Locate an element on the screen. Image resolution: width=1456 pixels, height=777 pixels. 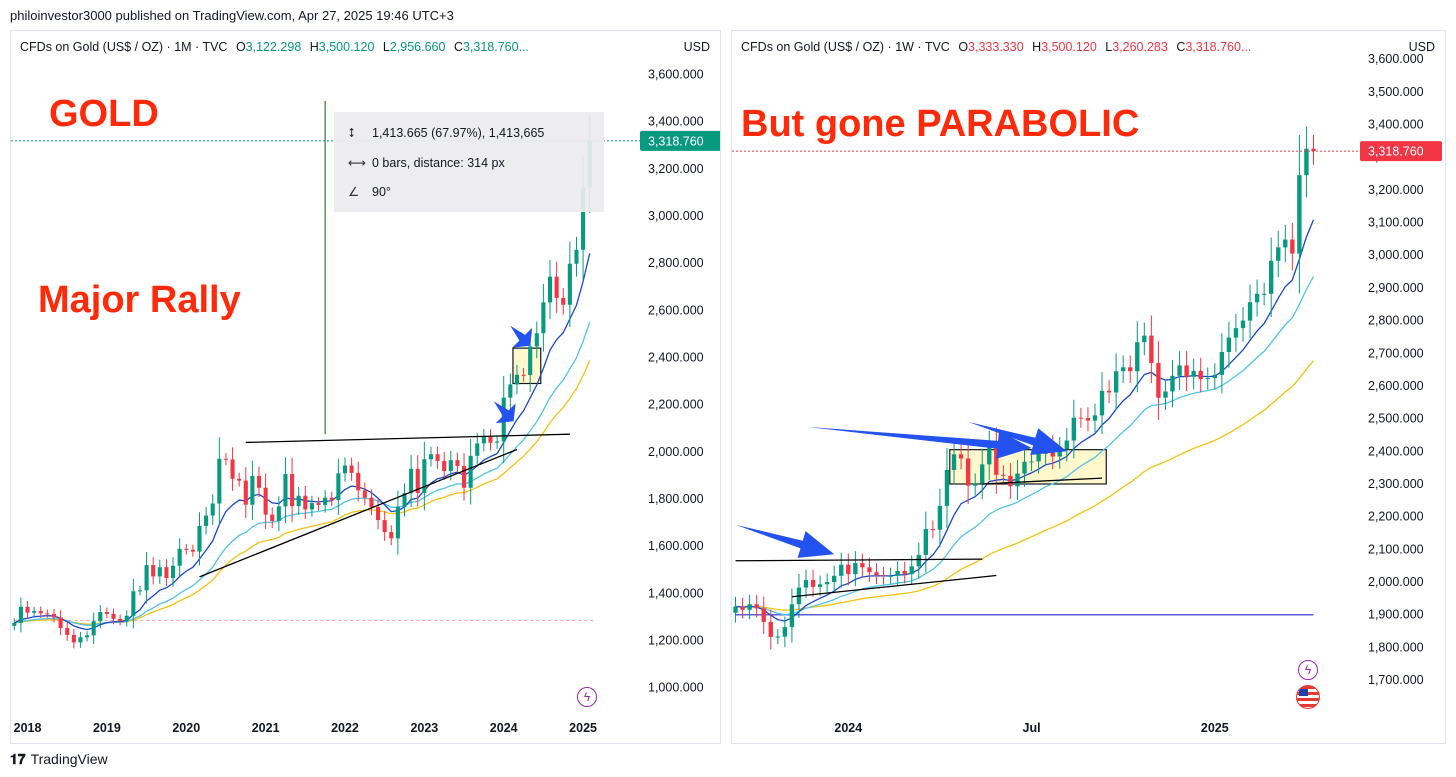
x-tick-label: 2020 is located at coordinates (186, 728).